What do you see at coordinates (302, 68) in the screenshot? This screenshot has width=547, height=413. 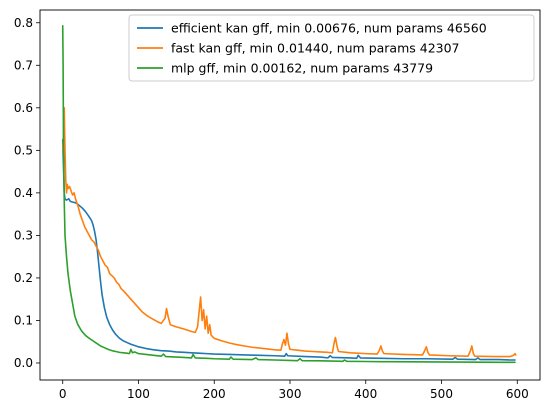 I see `legend-label-2: mlp gff, min 0.00162, num params 43779` at bounding box center [302, 68].